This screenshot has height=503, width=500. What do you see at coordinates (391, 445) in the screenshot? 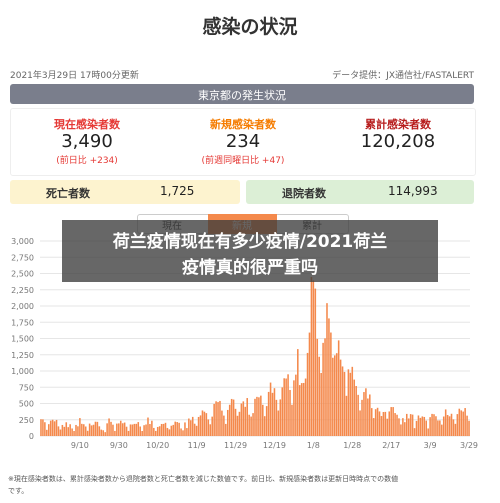
I see `x-tick-label: 2/17` at bounding box center [391, 445].